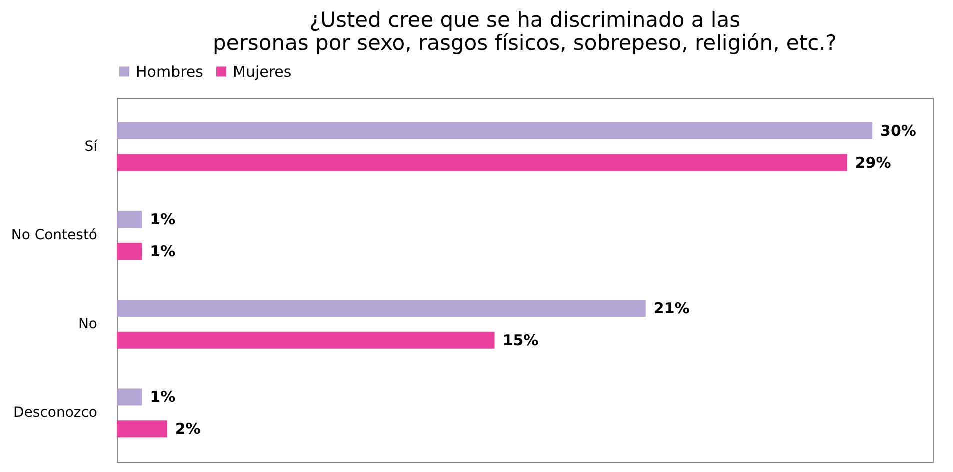 This screenshot has height=472, width=953. I want to click on data-label: 15%, so click(520, 340).